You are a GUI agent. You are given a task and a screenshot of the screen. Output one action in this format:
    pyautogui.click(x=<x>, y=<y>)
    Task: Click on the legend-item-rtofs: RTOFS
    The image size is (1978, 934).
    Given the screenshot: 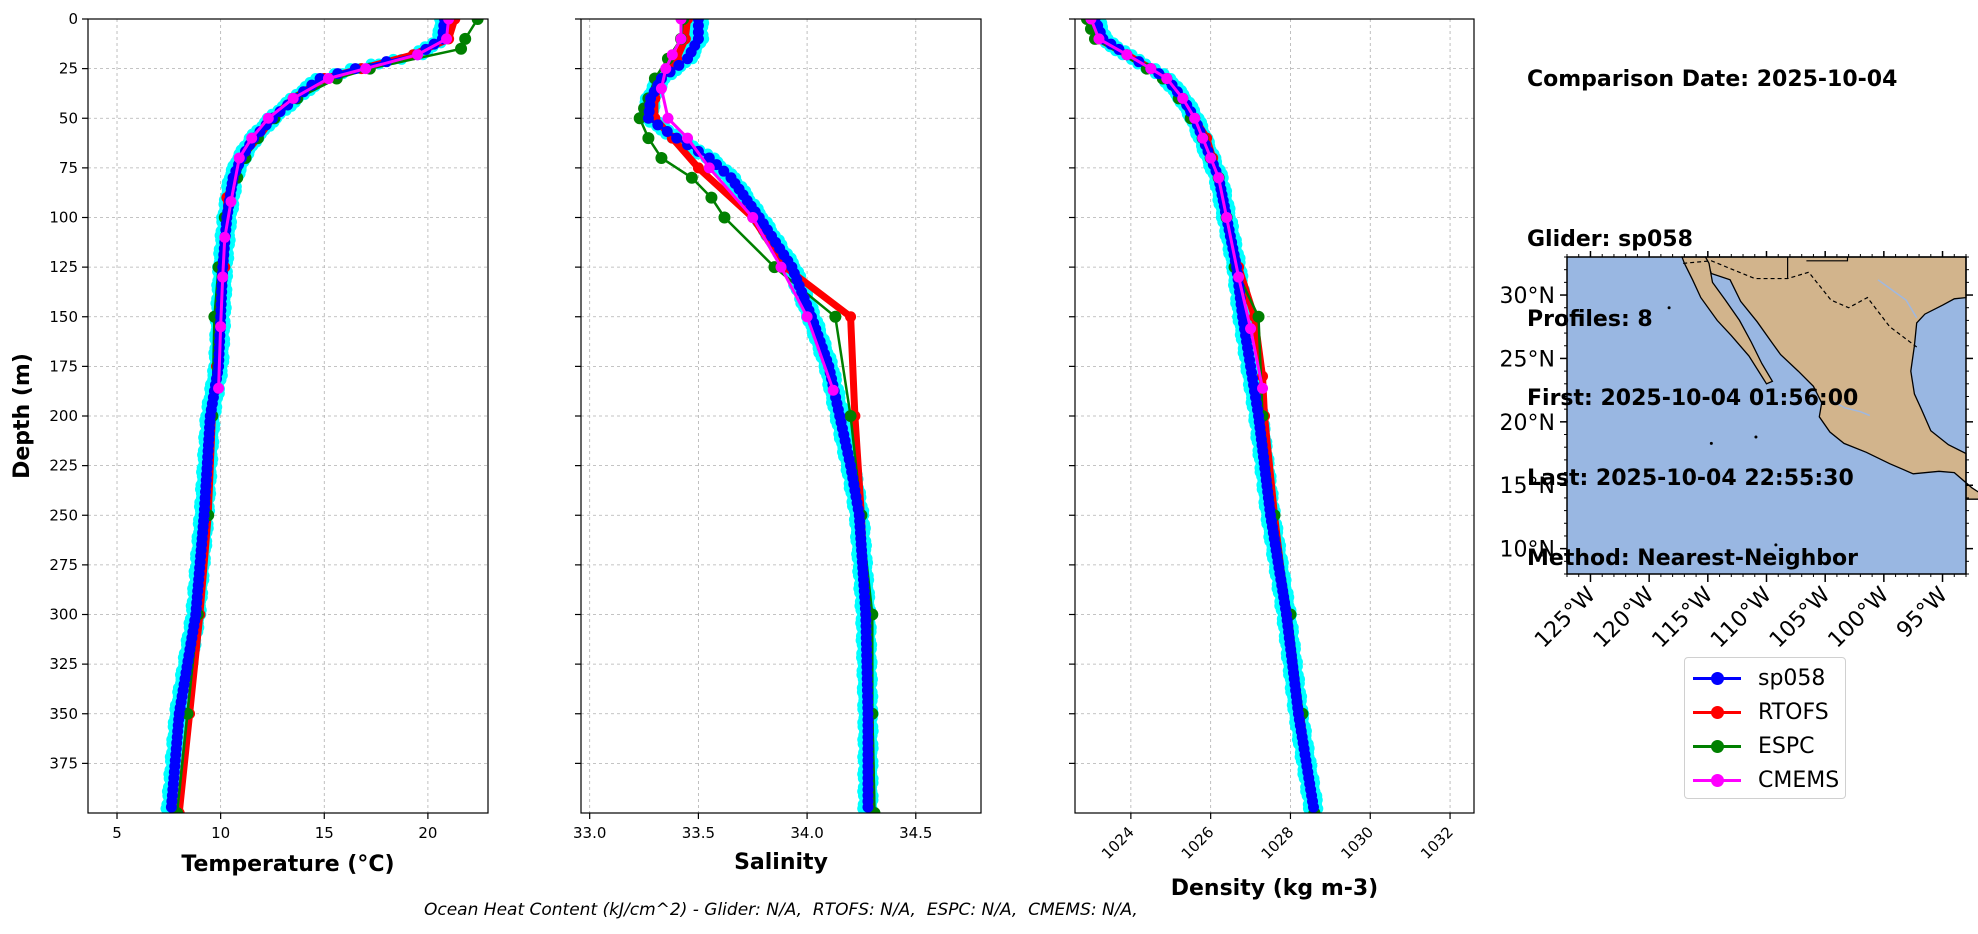 What is the action you would take?
    pyautogui.click(x=1761, y=712)
    